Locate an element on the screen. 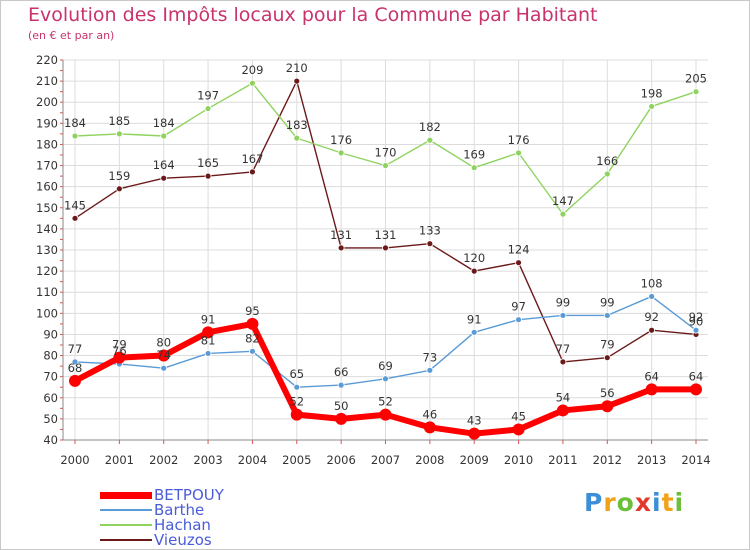 This screenshot has height=550, width=750. x-tick-label: 2012 is located at coordinates (607, 460).